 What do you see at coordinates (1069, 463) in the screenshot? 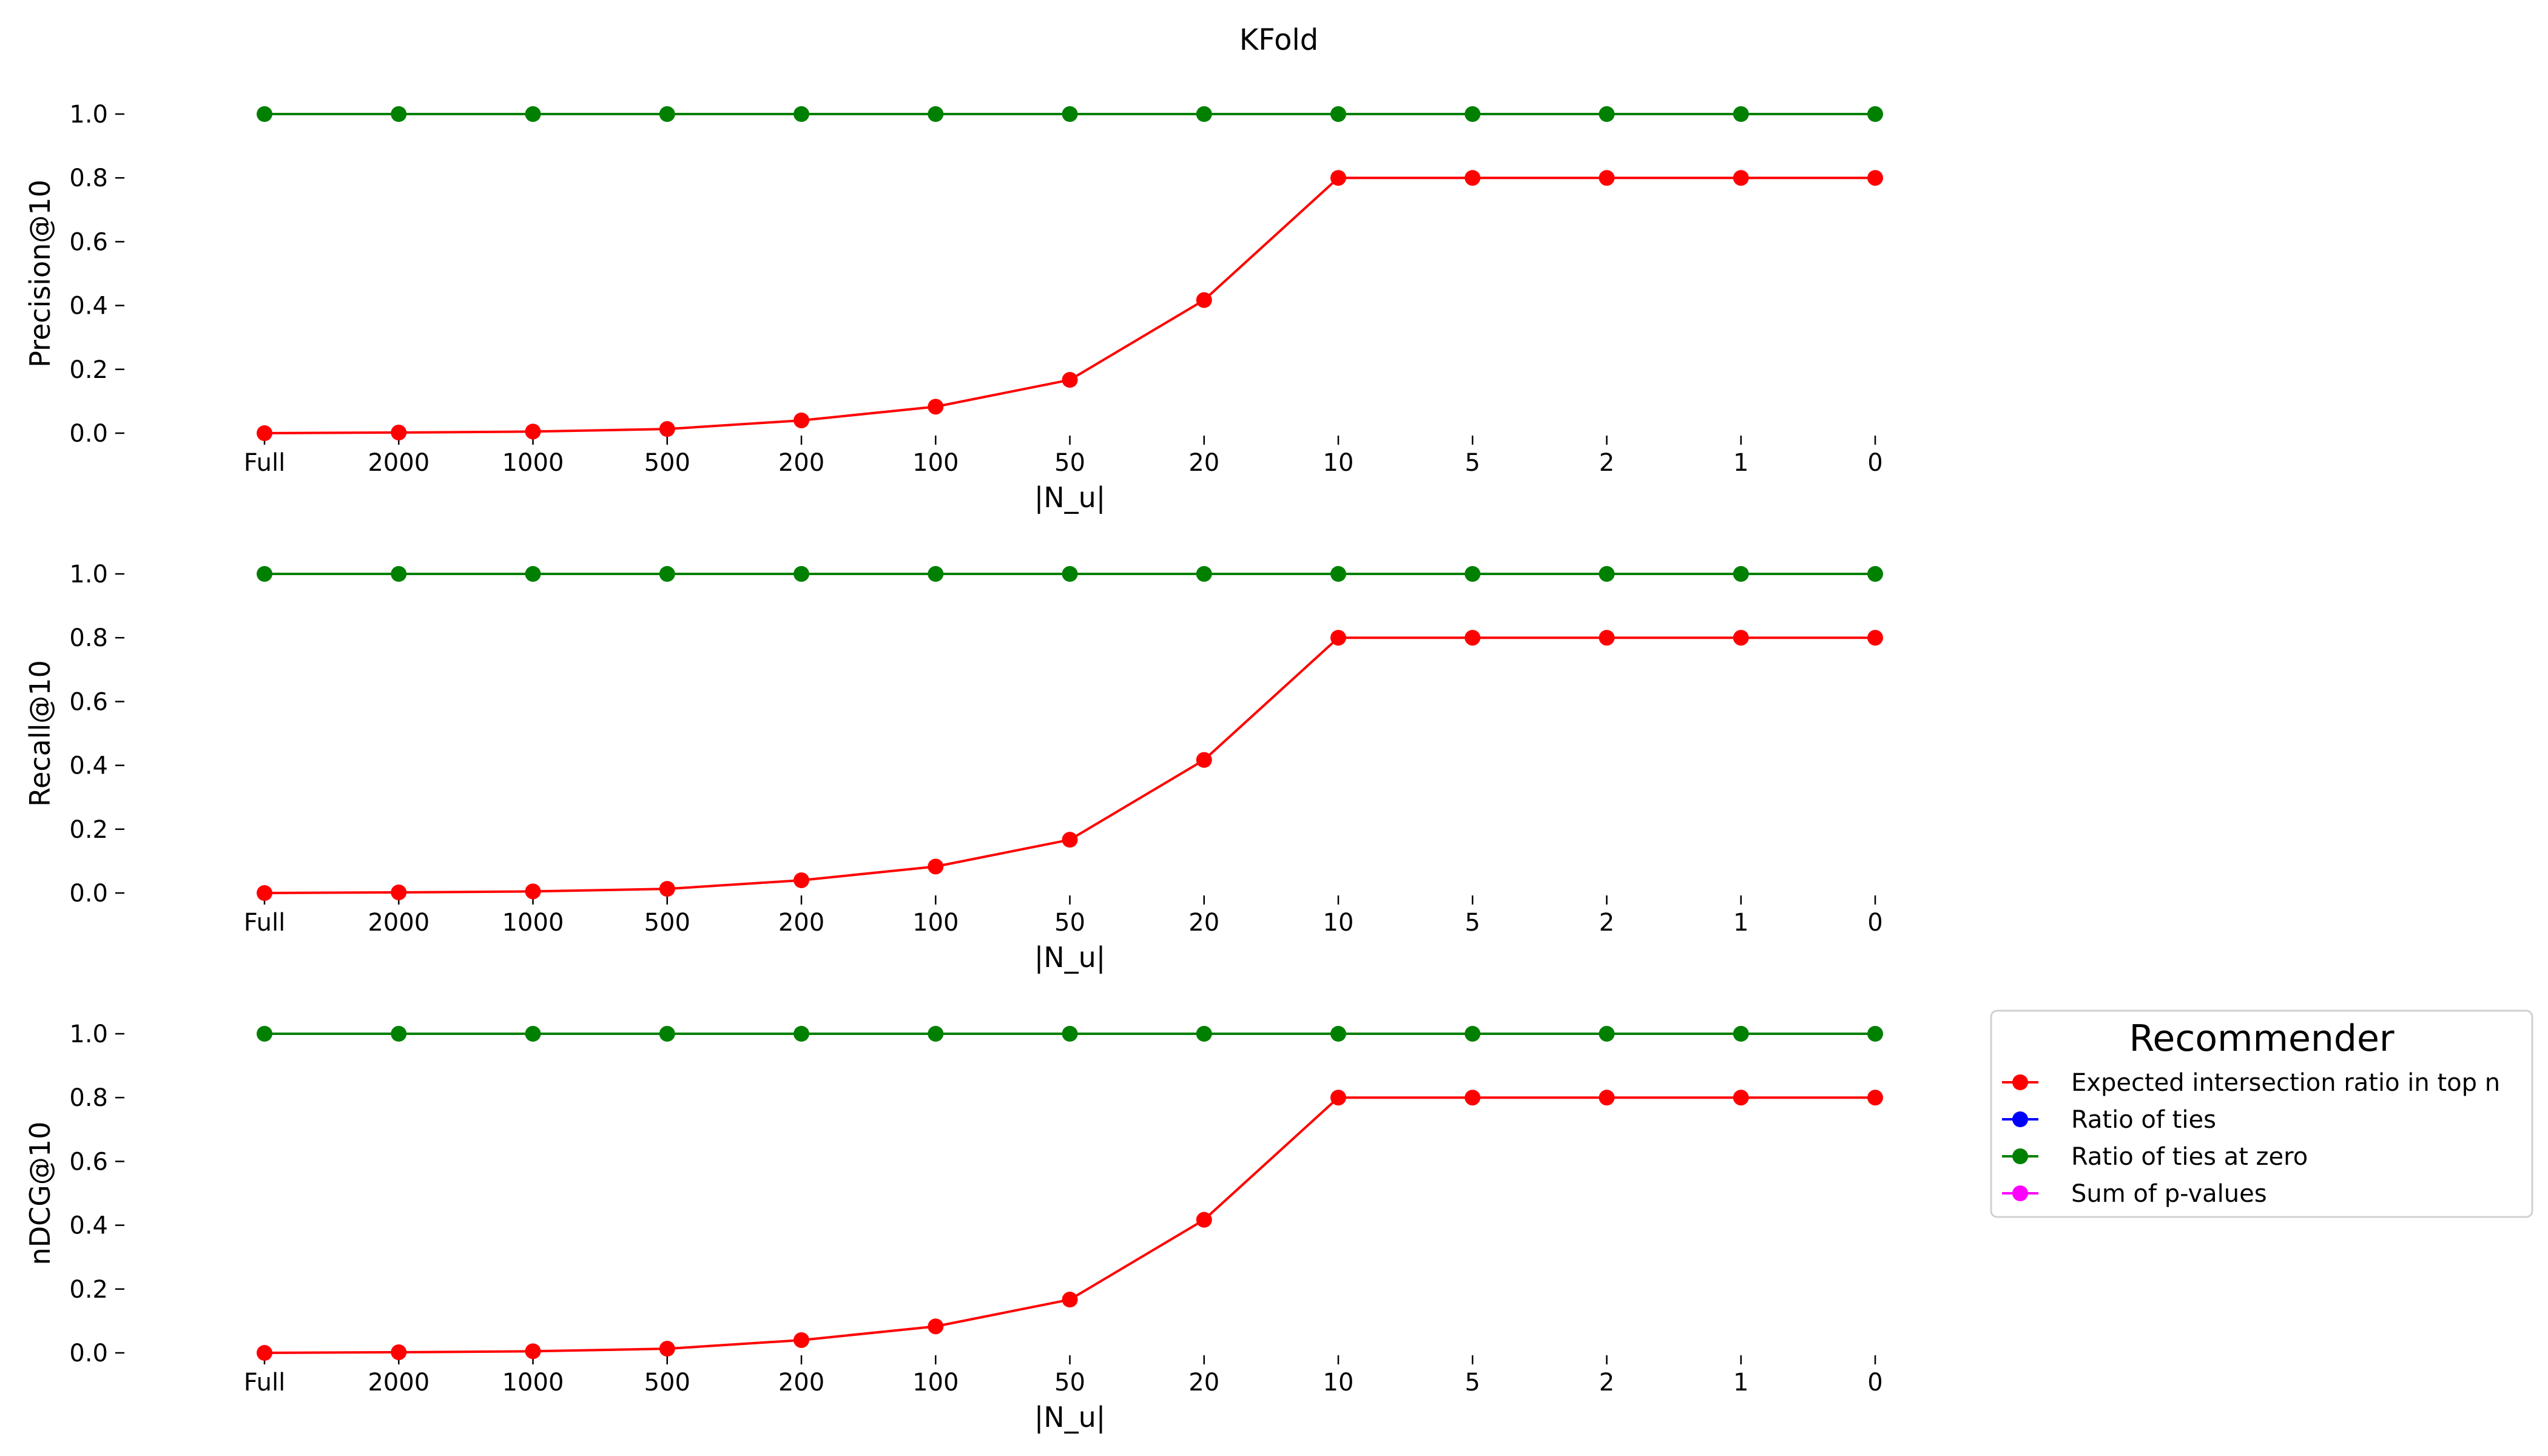
I see `x-tick-label: 50` at bounding box center [1069, 463].